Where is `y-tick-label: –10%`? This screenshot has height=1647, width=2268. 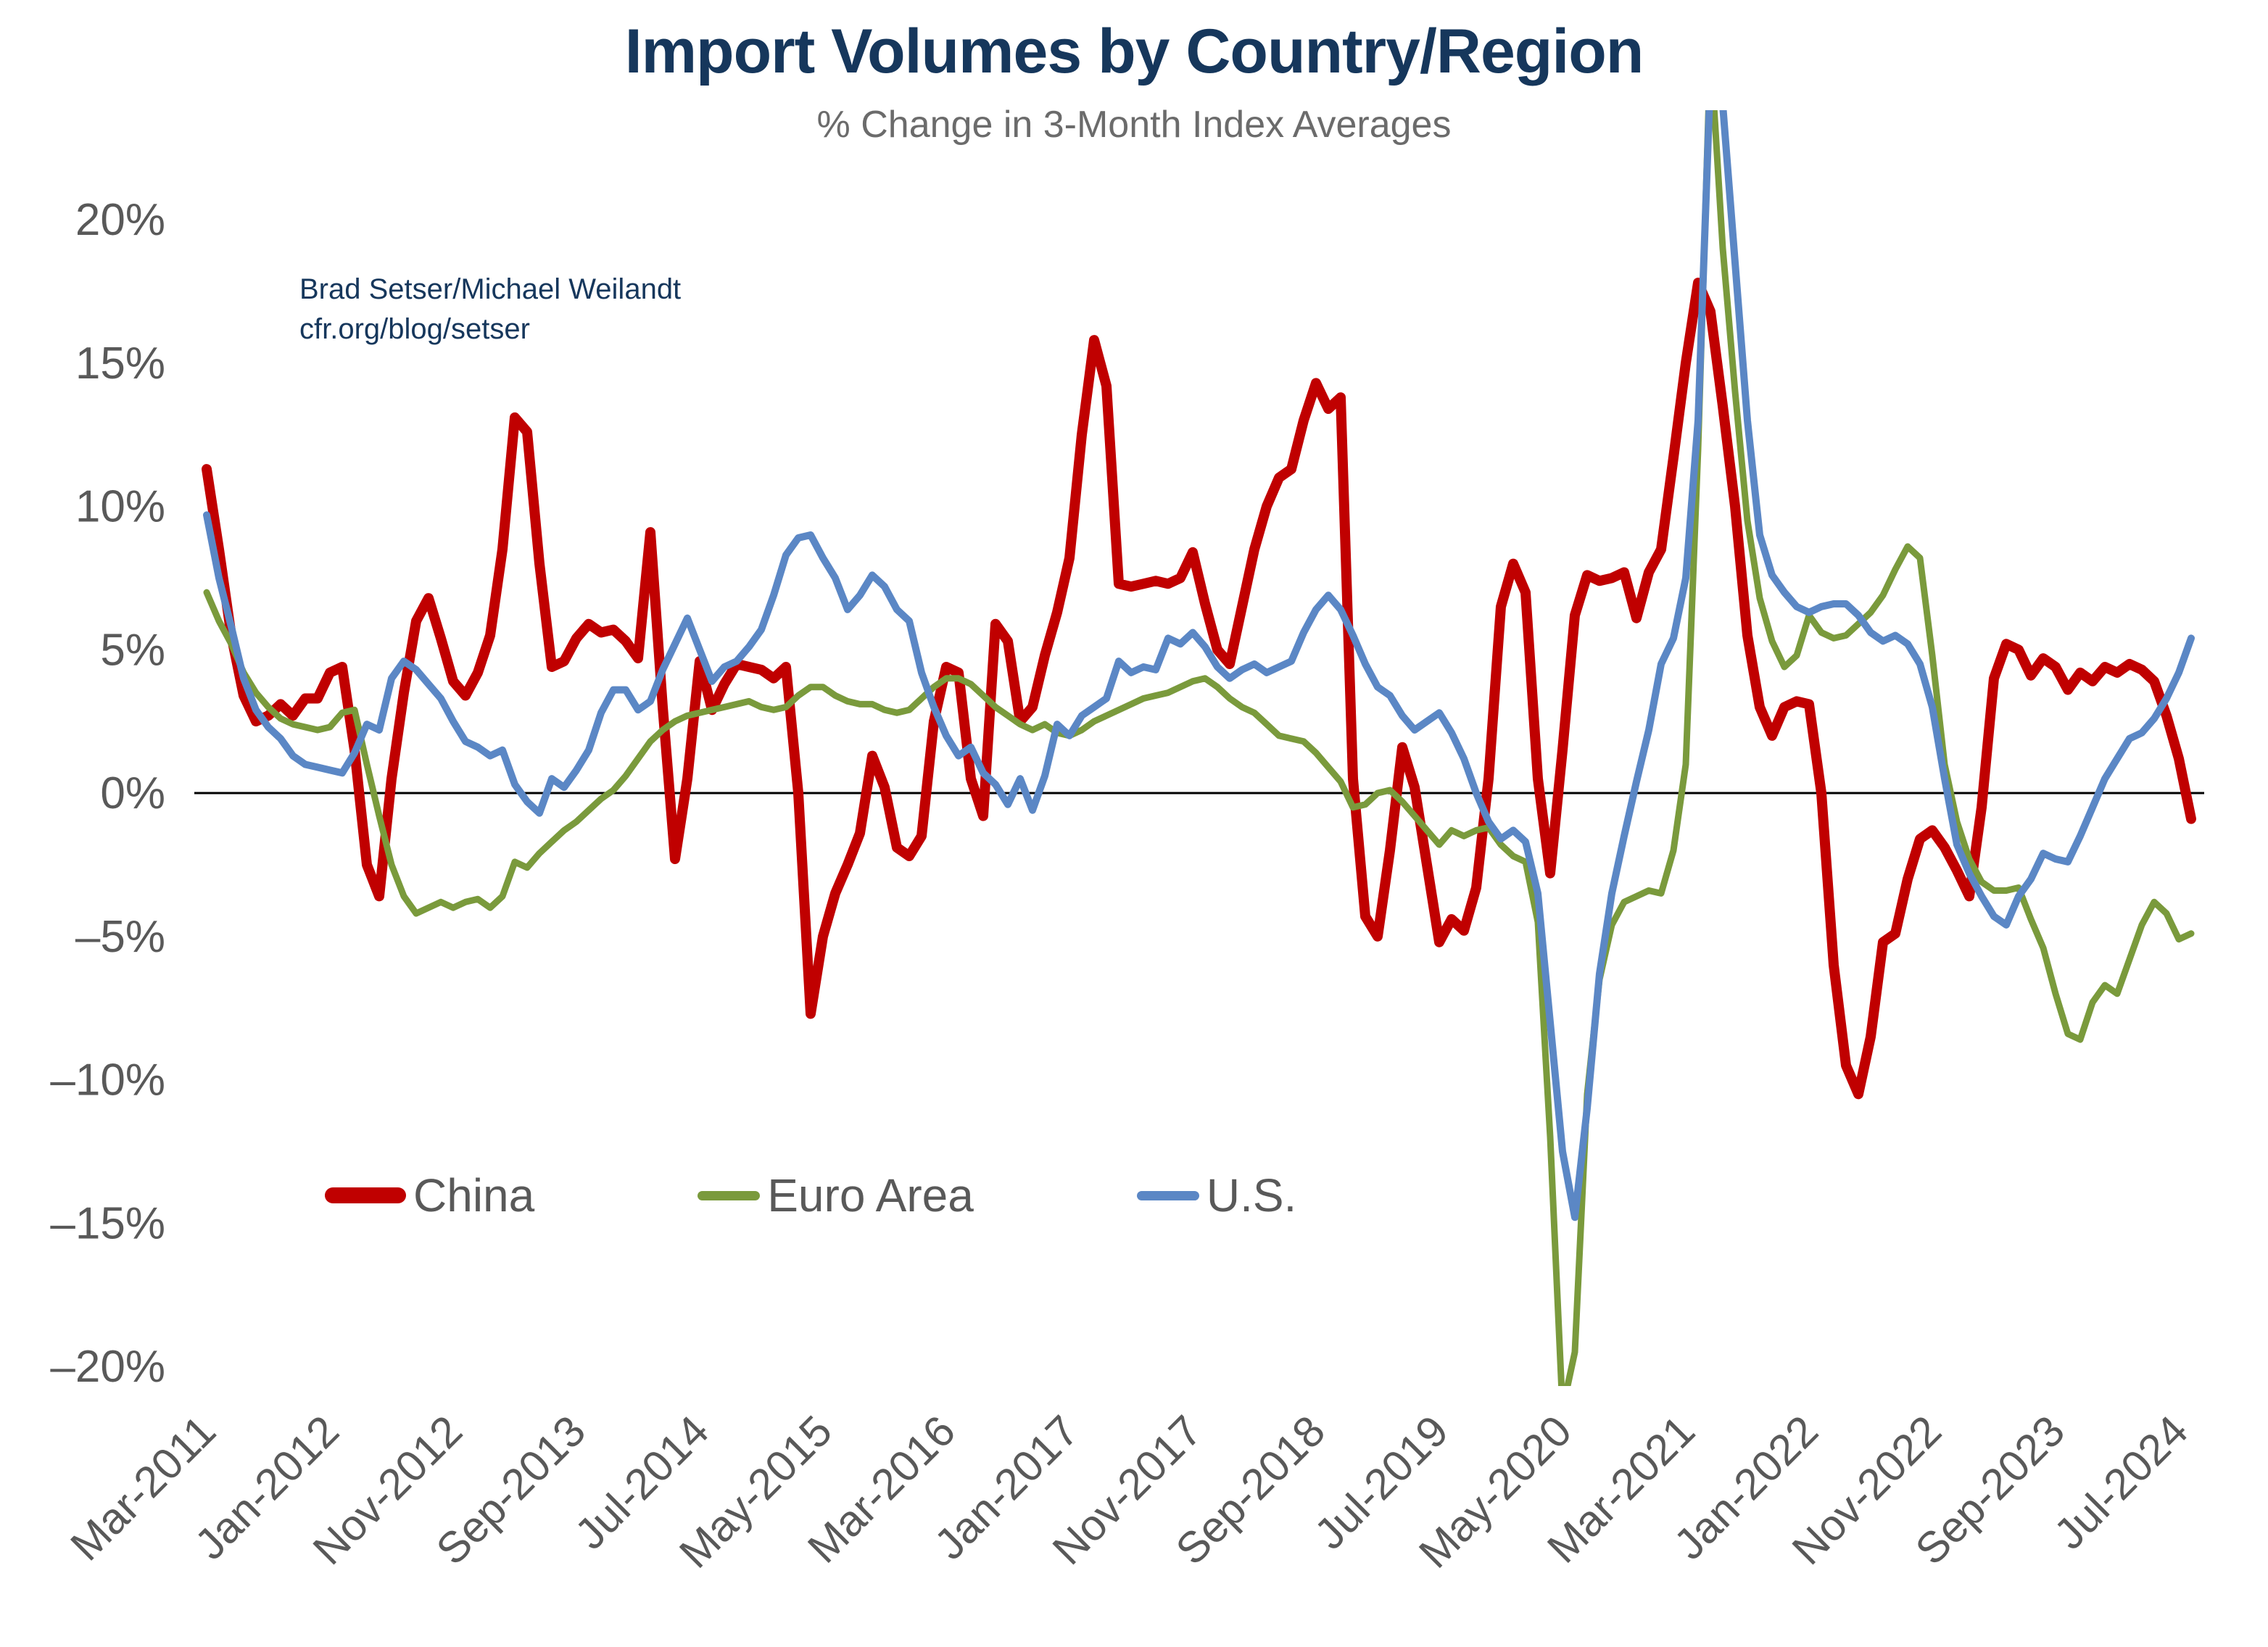
y-tick-label: –10% is located at coordinates (107, 1080).